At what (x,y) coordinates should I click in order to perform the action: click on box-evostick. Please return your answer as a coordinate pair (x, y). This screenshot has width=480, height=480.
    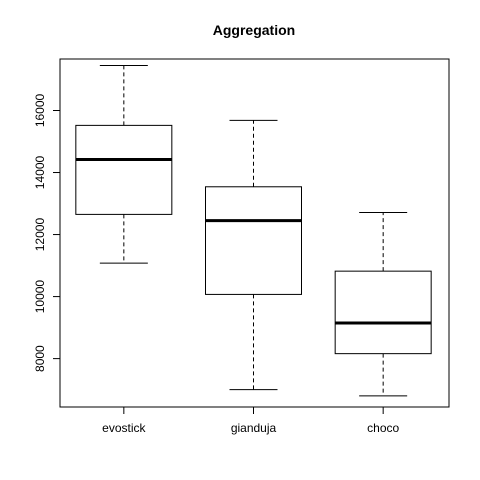
    Looking at the image, I should click on (124, 164).